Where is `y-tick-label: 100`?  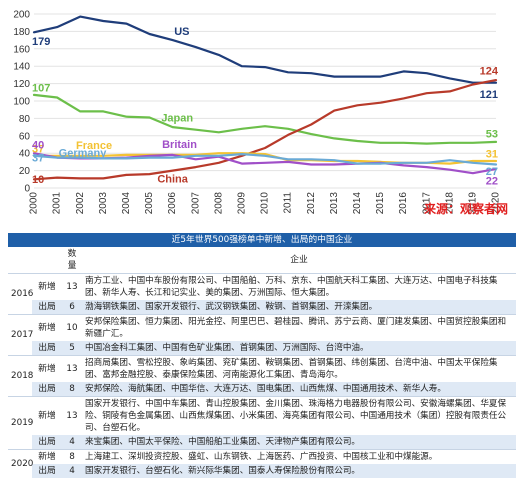
y-tick-label: 100 is located at coordinates (21, 102).